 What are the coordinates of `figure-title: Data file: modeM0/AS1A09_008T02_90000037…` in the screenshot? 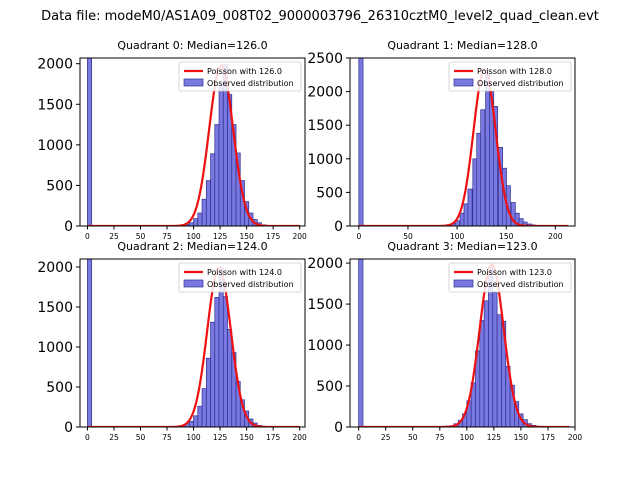 It's located at (320, 16).